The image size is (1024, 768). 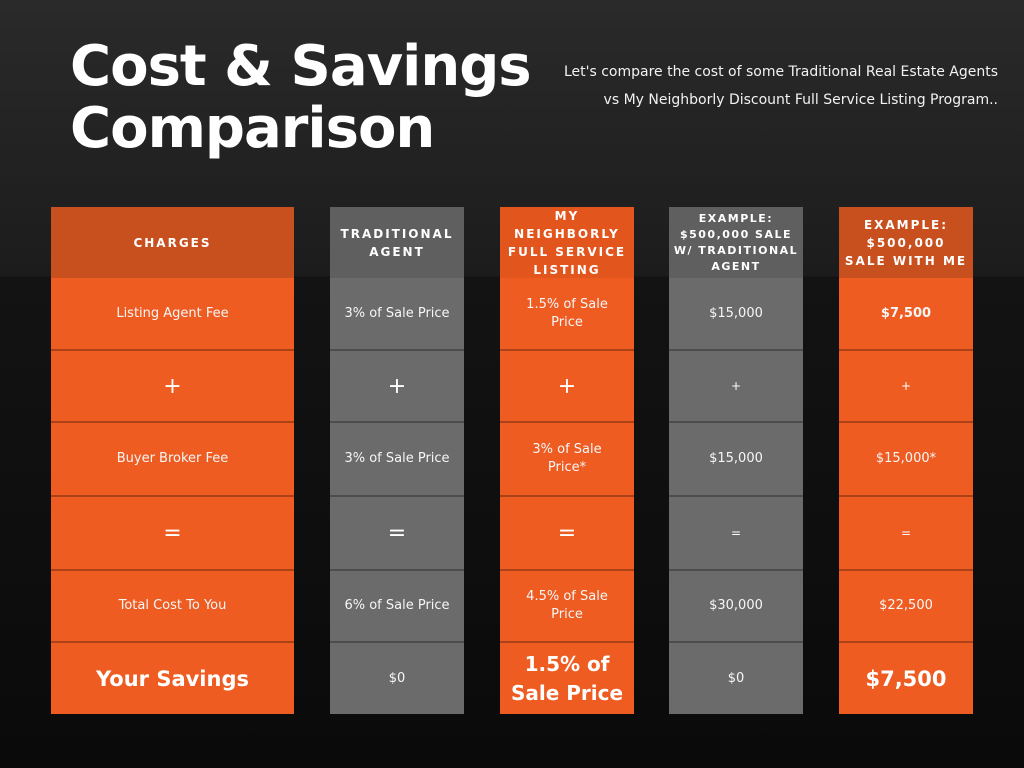 What do you see at coordinates (736, 532) in the screenshot?
I see `example-traditional-row-equals: =` at bounding box center [736, 532].